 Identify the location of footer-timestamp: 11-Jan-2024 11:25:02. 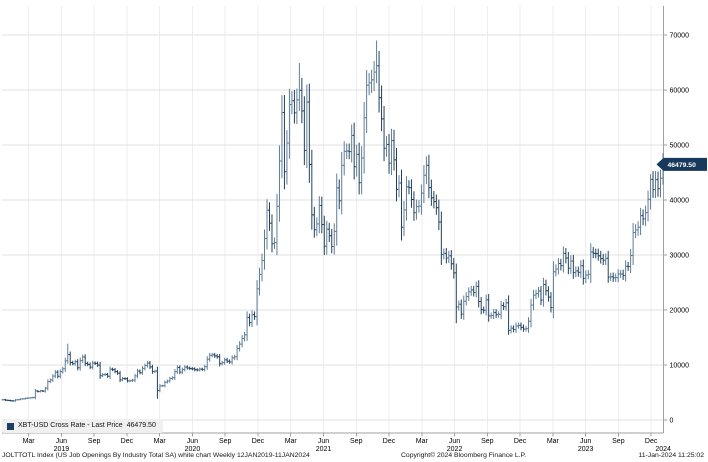
(671, 455).